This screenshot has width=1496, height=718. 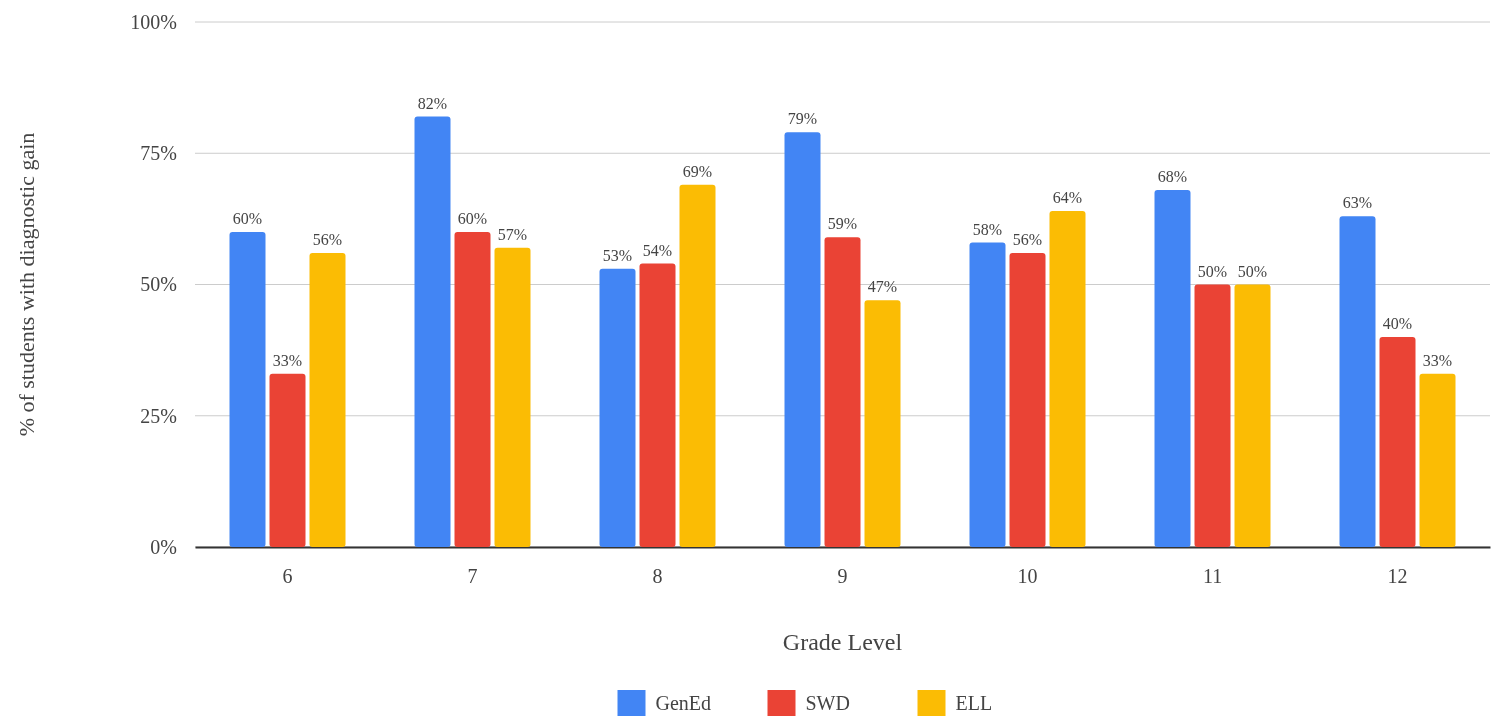 I want to click on x-tick-label: 12, so click(x=1397, y=576).